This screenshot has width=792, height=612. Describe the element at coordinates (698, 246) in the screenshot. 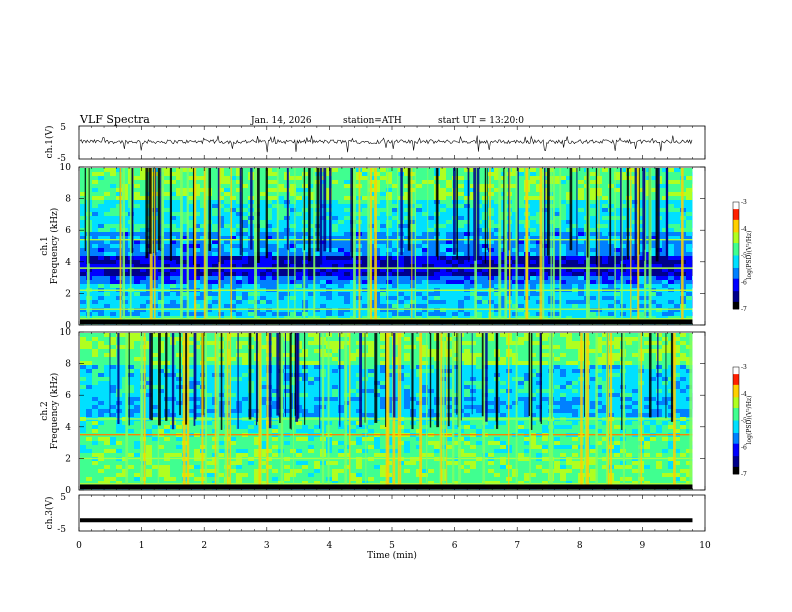

I see `spectrogram-empty-region` at that location.